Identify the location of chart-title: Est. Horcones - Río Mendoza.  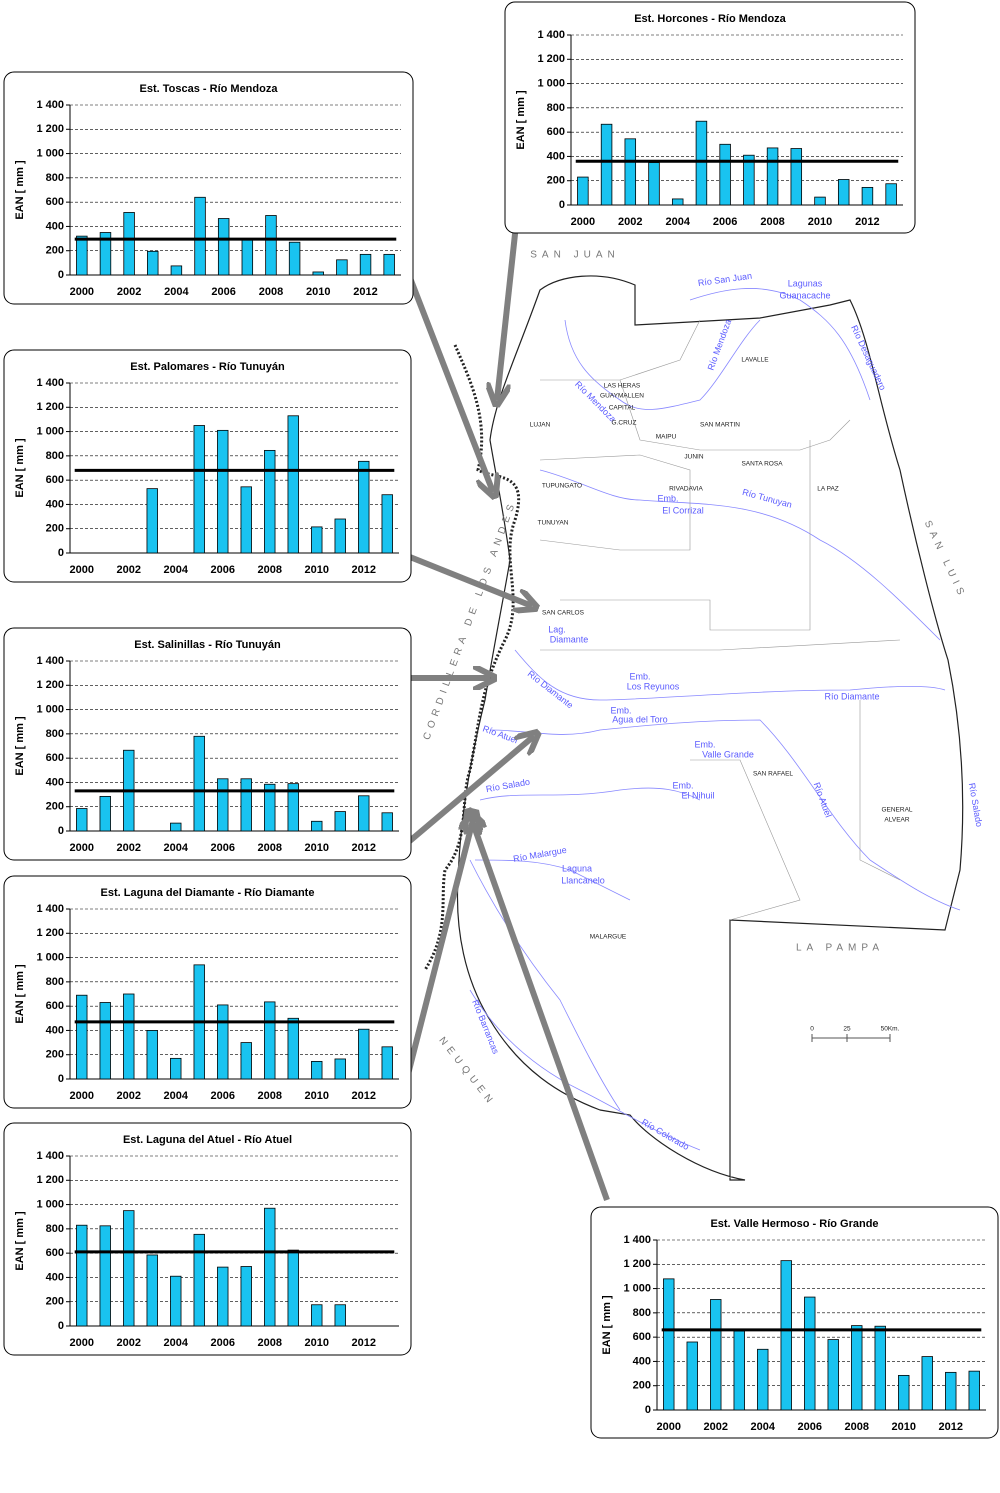
(710, 19).